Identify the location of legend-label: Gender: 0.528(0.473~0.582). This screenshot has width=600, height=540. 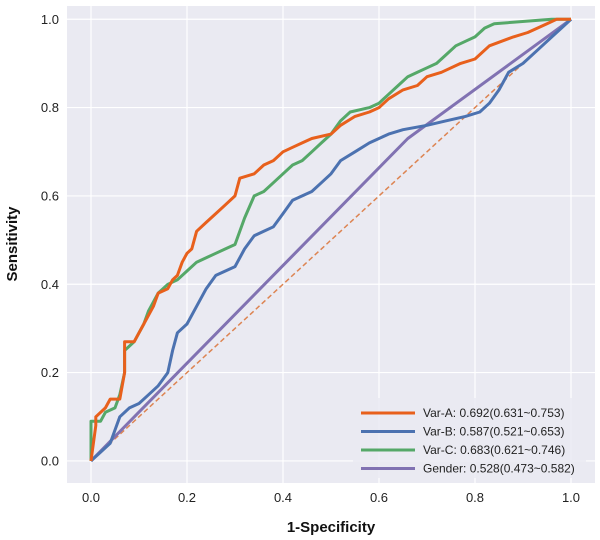
(499, 469).